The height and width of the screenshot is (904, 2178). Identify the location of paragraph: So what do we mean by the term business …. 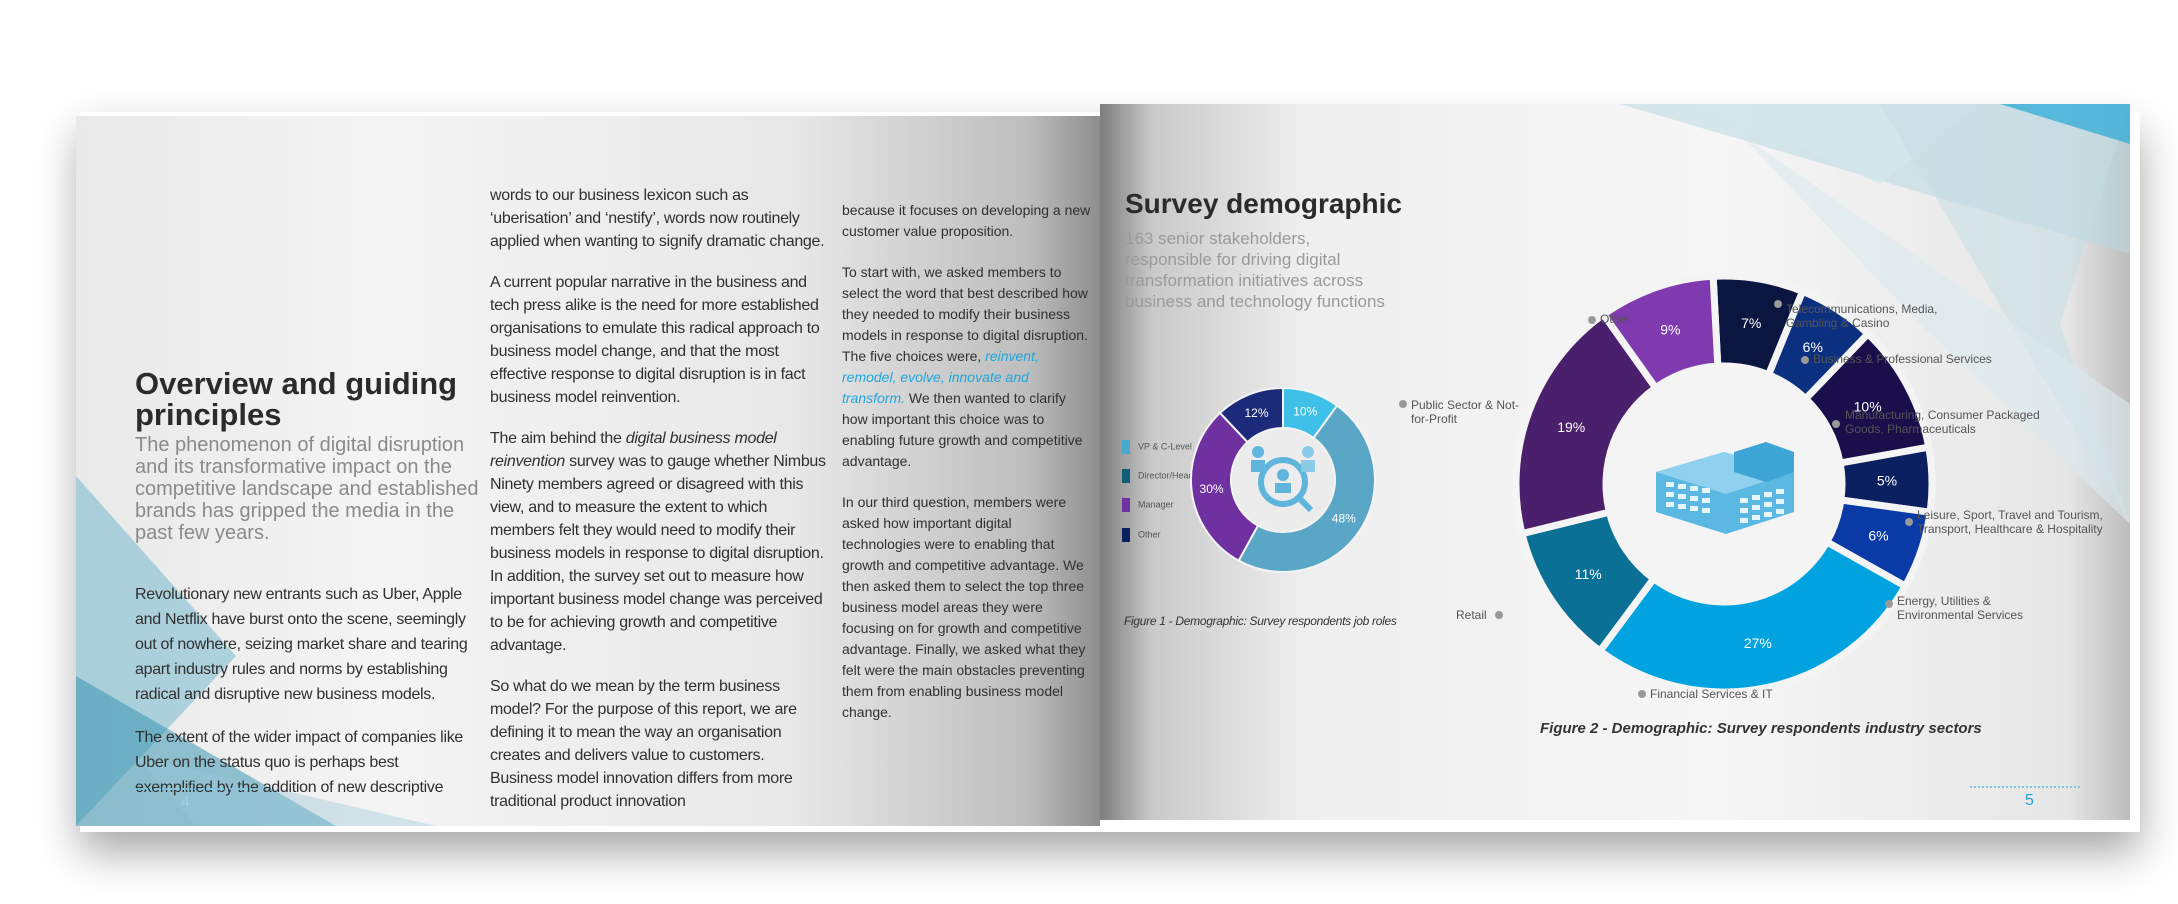
(643, 744).